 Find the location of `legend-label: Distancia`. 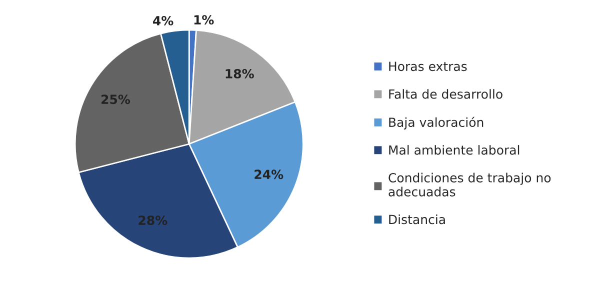

legend-label: Distancia is located at coordinates (417, 219).